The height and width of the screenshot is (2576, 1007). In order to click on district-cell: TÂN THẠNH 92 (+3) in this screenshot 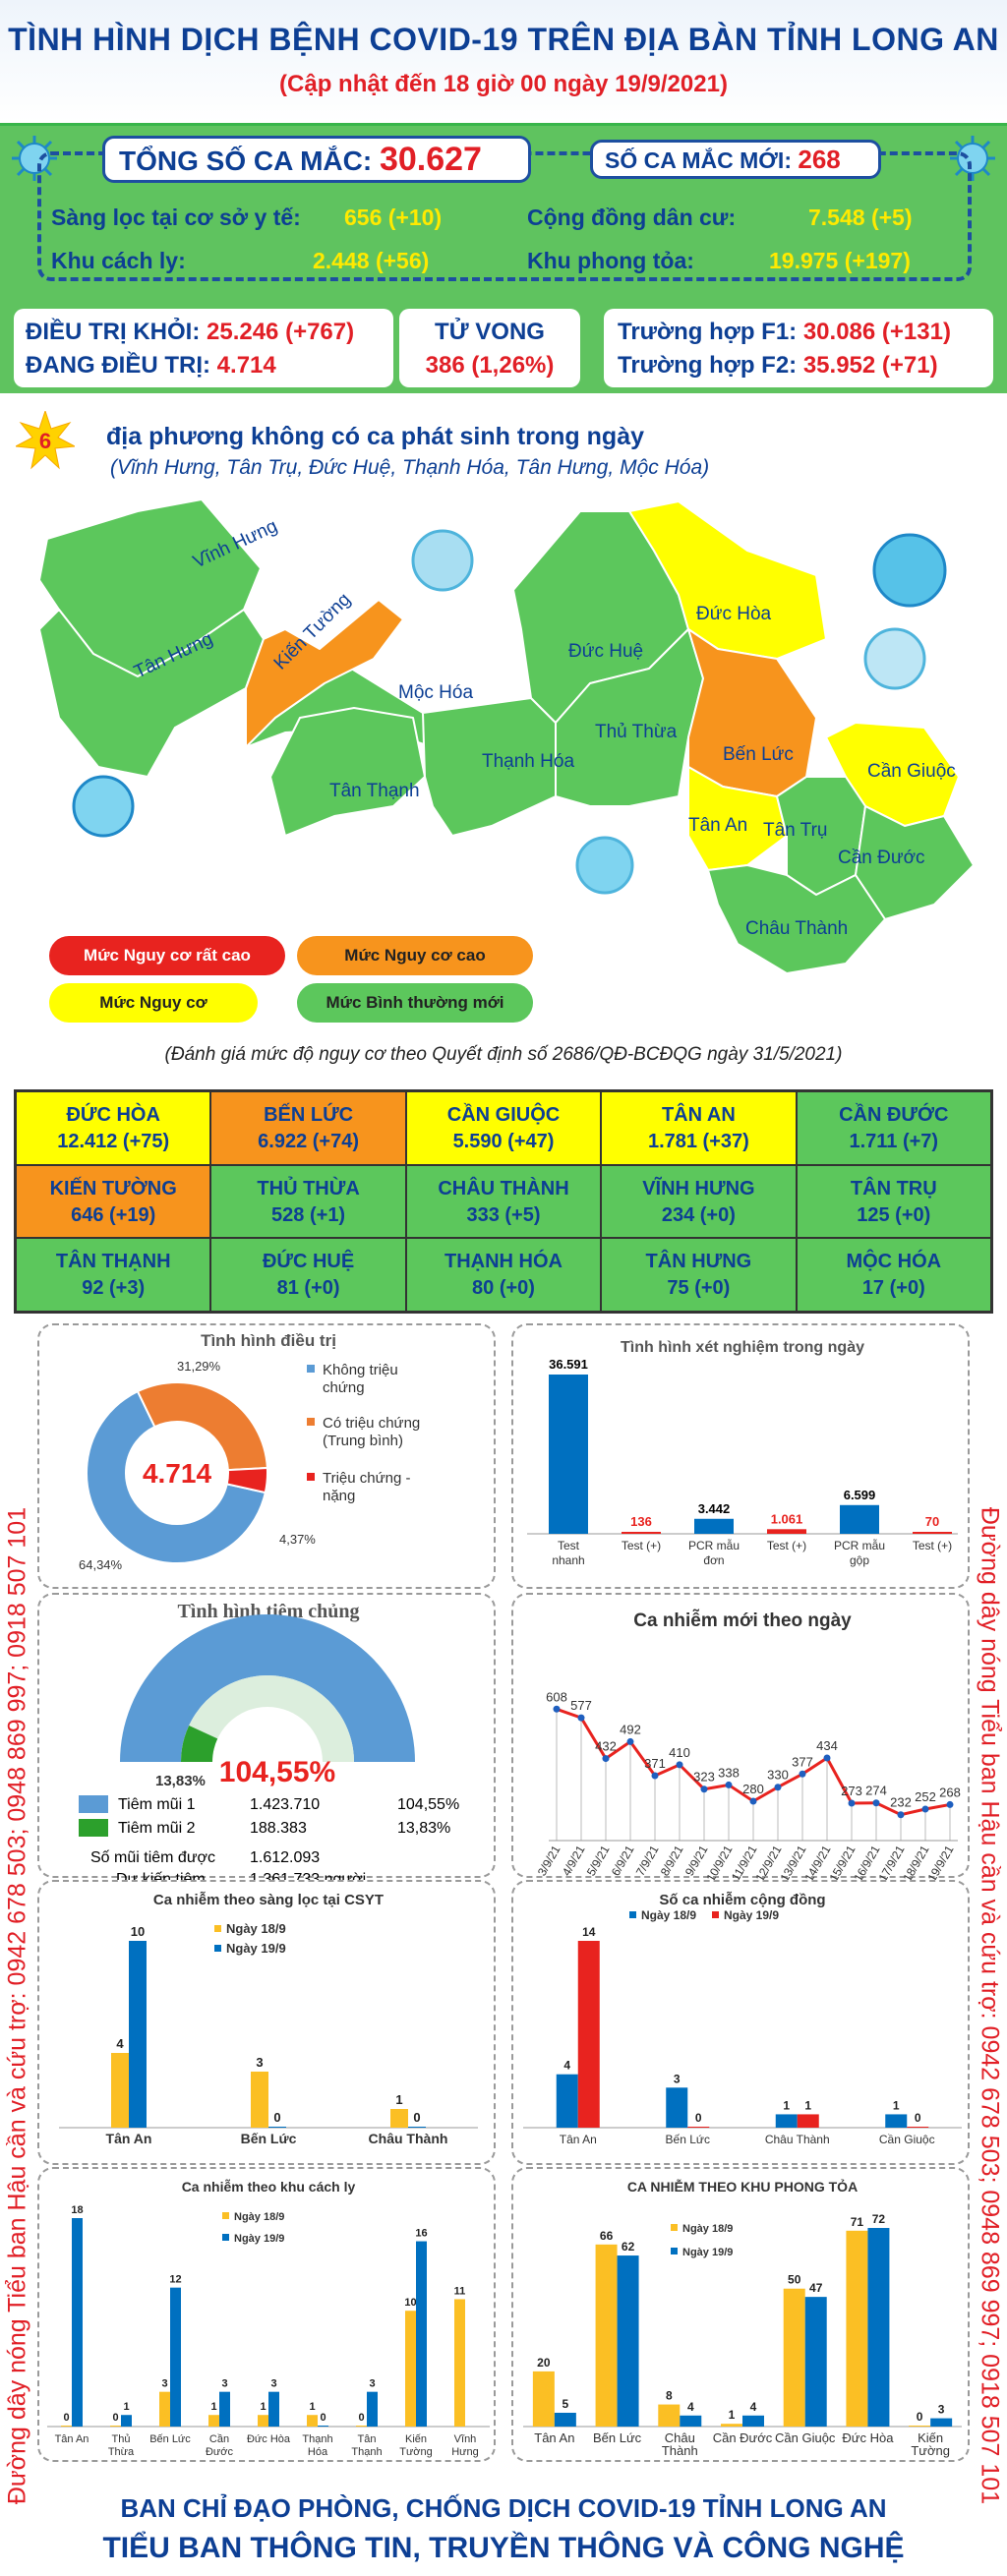, I will do `click(113, 1275)`.